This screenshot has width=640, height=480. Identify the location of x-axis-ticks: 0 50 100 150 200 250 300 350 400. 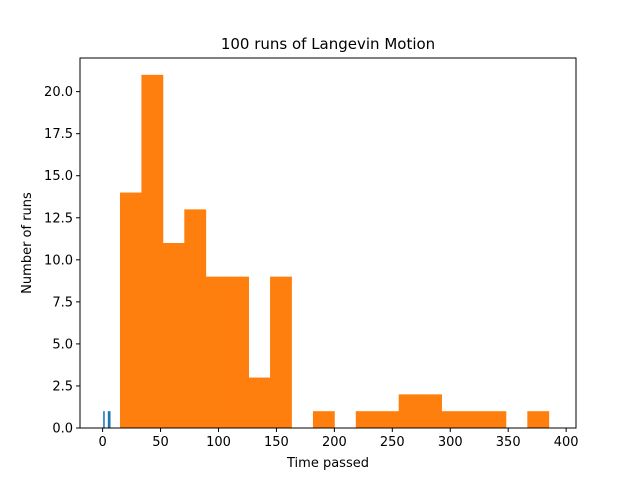
(338, 439).